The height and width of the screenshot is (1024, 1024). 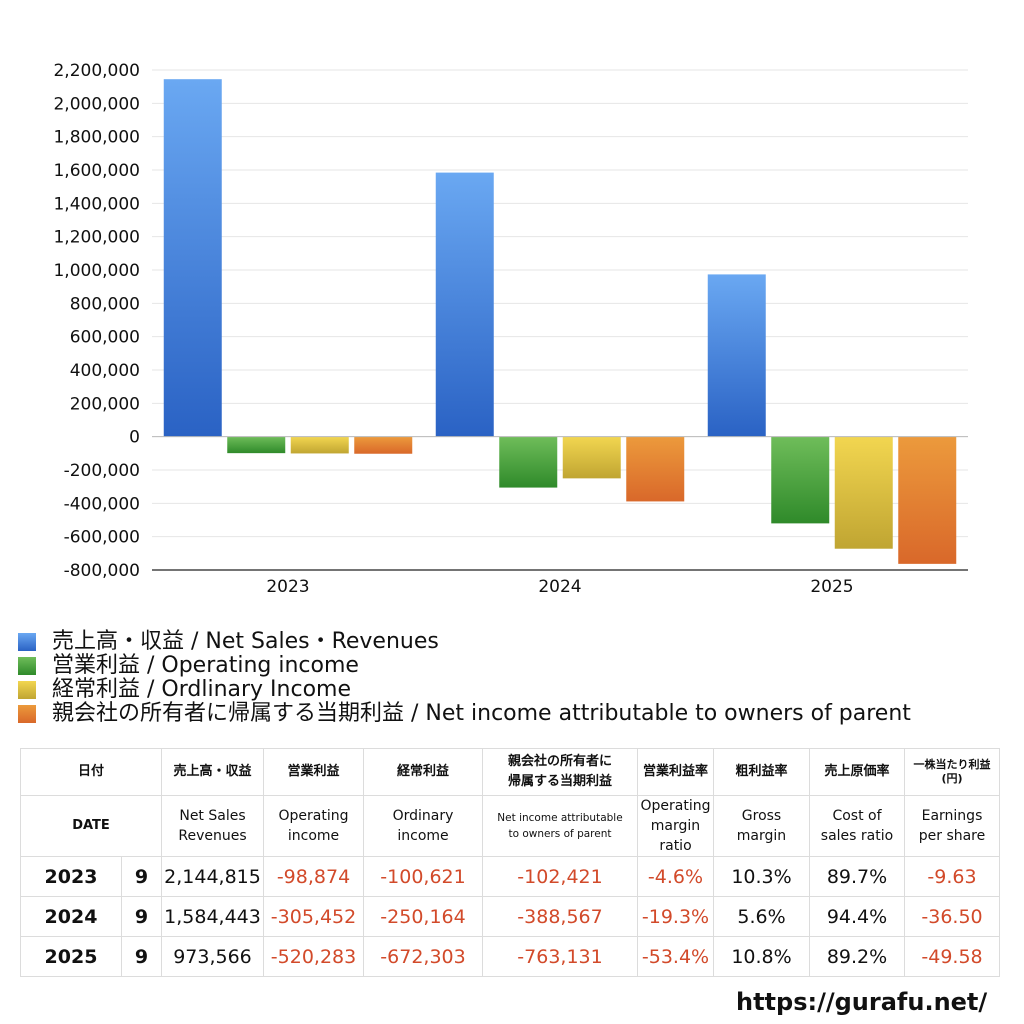 What do you see at coordinates (862, 1002) in the screenshot?
I see `site-url: https://gurafu.net/` at bounding box center [862, 1002].